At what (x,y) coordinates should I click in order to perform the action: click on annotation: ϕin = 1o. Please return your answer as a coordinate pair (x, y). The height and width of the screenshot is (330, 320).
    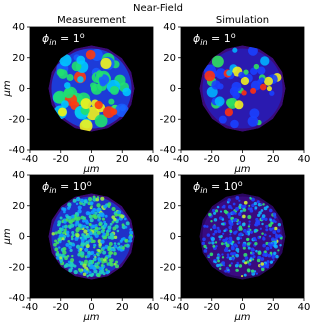
    Looking at the image, I should click on (214, 39).